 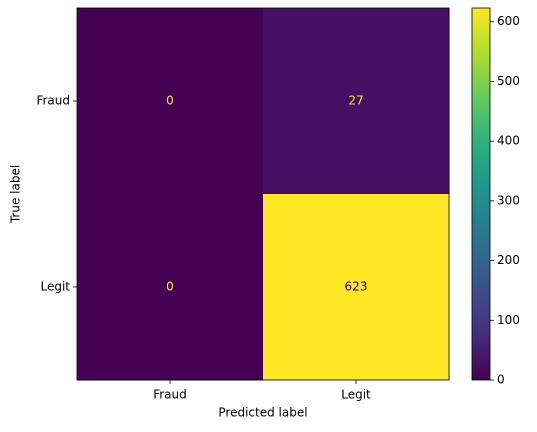 I want to click on colorbar-tick-label: 300, so click(x=508, y=200).